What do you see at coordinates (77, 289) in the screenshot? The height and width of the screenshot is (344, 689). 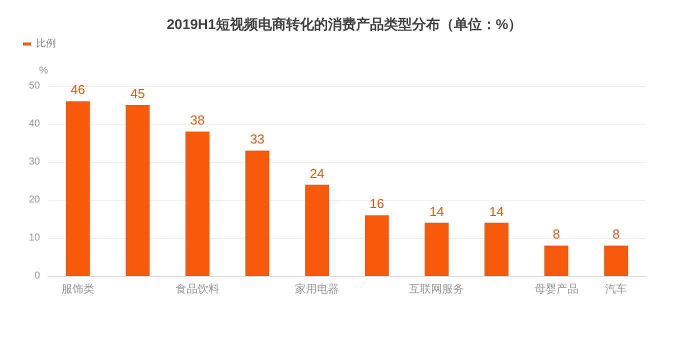 I see `x-tick-label: 服饰类` at bounding box center [77, 289].